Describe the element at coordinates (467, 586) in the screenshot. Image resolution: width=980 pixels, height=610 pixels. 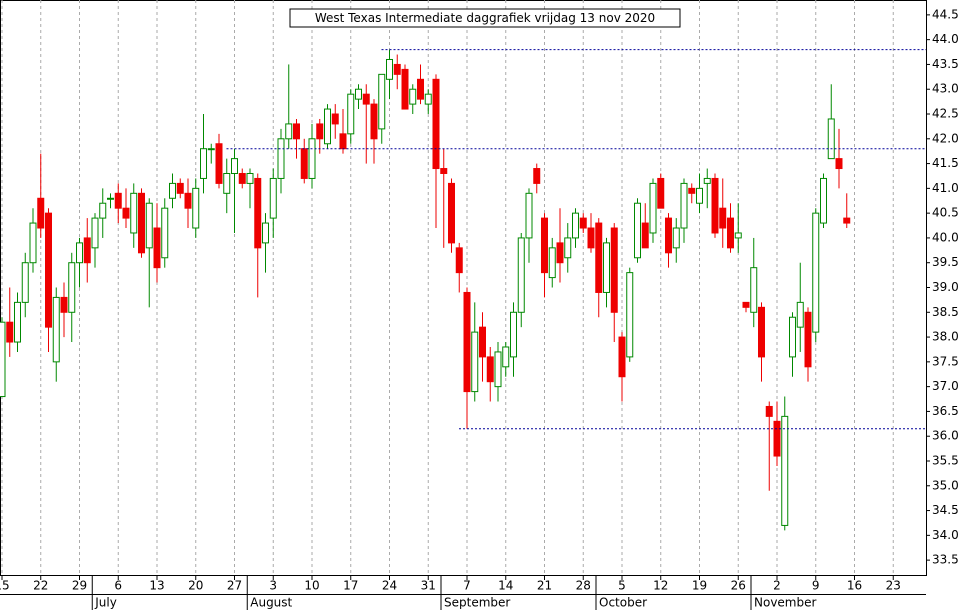
I see `x-tick-label: 7` at that location.